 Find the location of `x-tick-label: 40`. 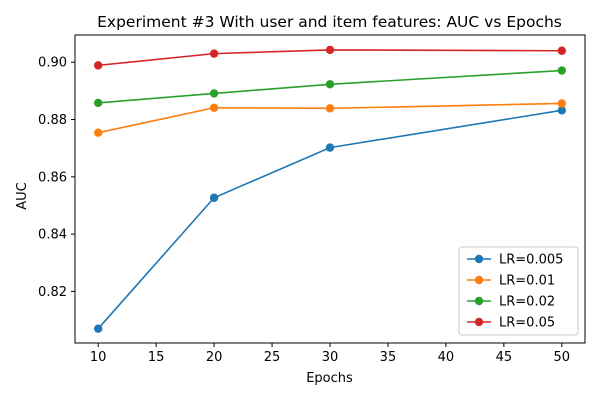

x-tick-label: 40 is located at coordinates (446, 357).